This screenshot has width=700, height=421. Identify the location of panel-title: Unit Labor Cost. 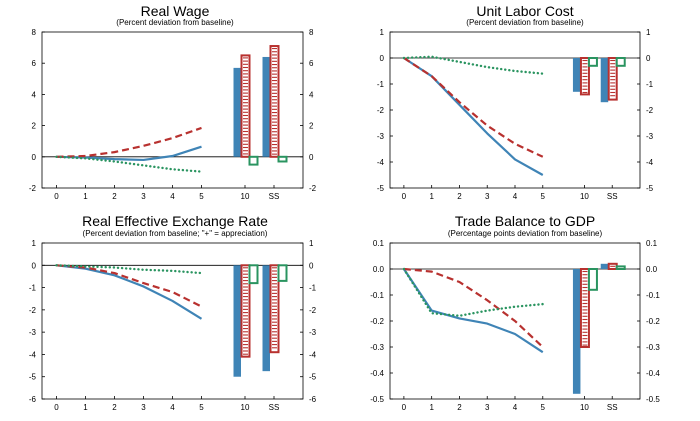
(524, 11).